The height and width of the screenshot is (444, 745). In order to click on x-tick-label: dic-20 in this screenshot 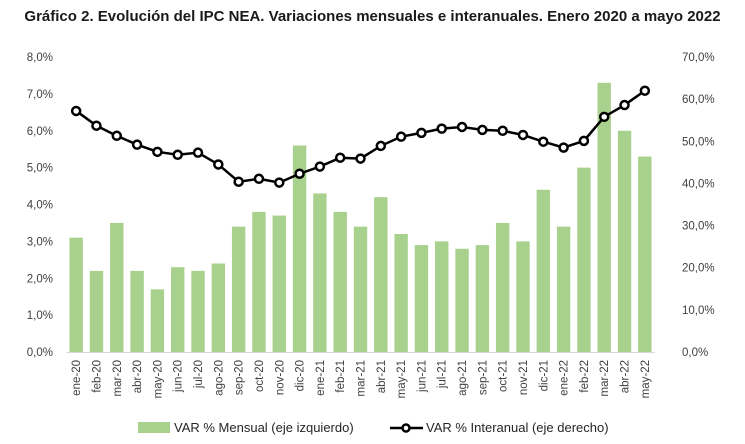, I will do `click(301, 375)`.